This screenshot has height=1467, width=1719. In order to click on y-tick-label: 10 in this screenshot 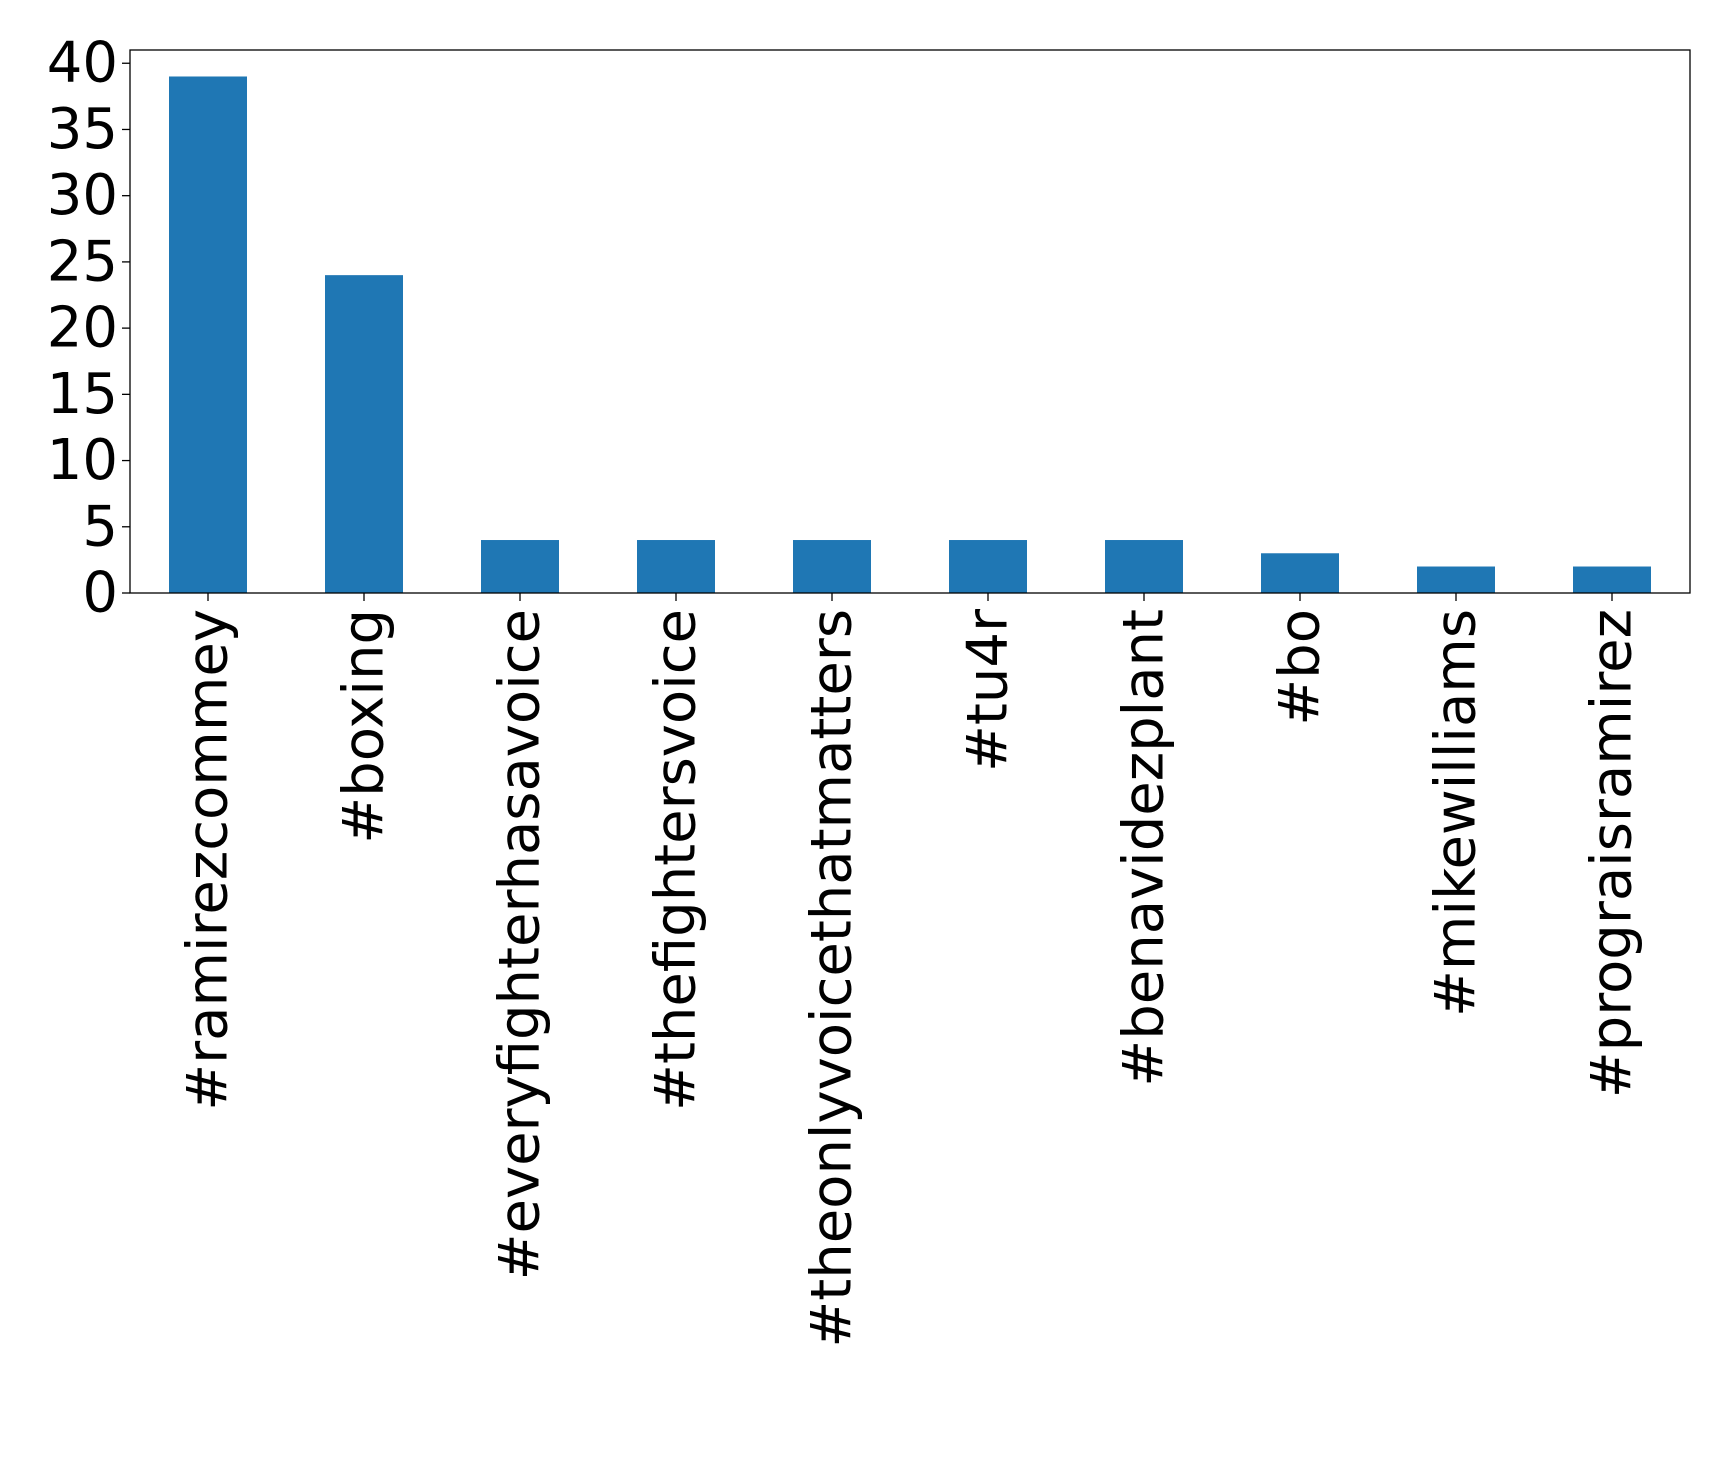, I will do `click(82, 460)`.